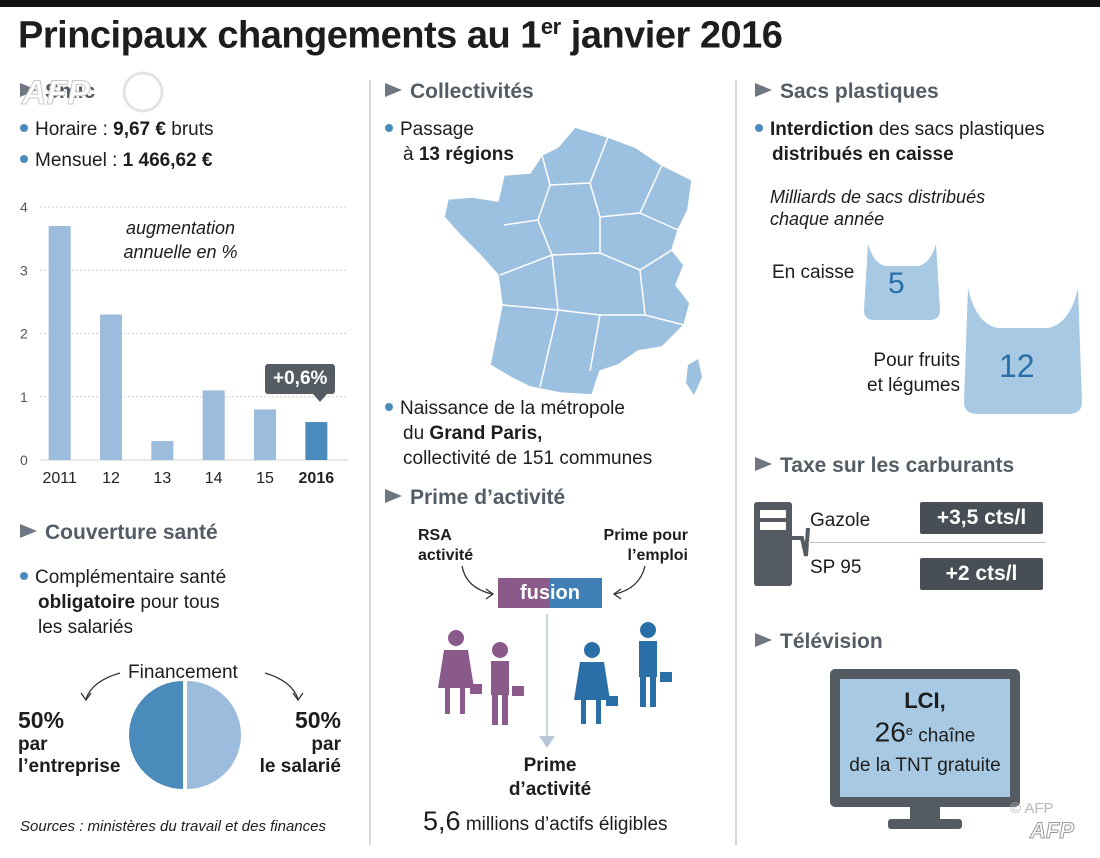 This screenshot has width=1100, height=858. What do you see at coordinates (300, 383) in the screenshot?
I see `highlight-label: +0,6%` at bounding box center [300, 383].